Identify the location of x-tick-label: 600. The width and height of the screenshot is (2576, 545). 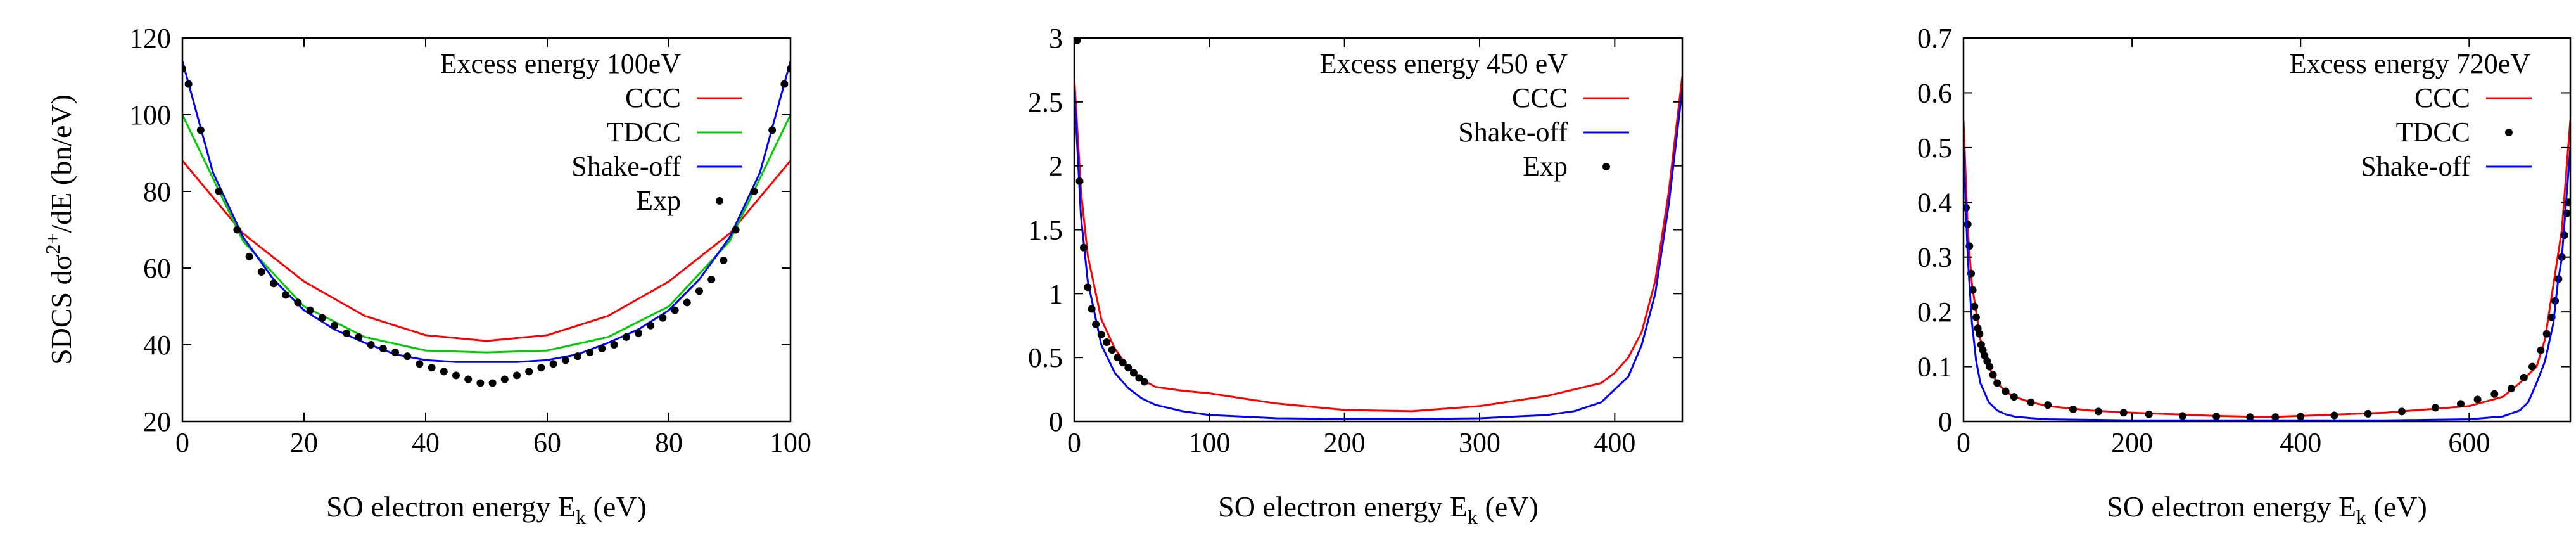
(2469, 442).